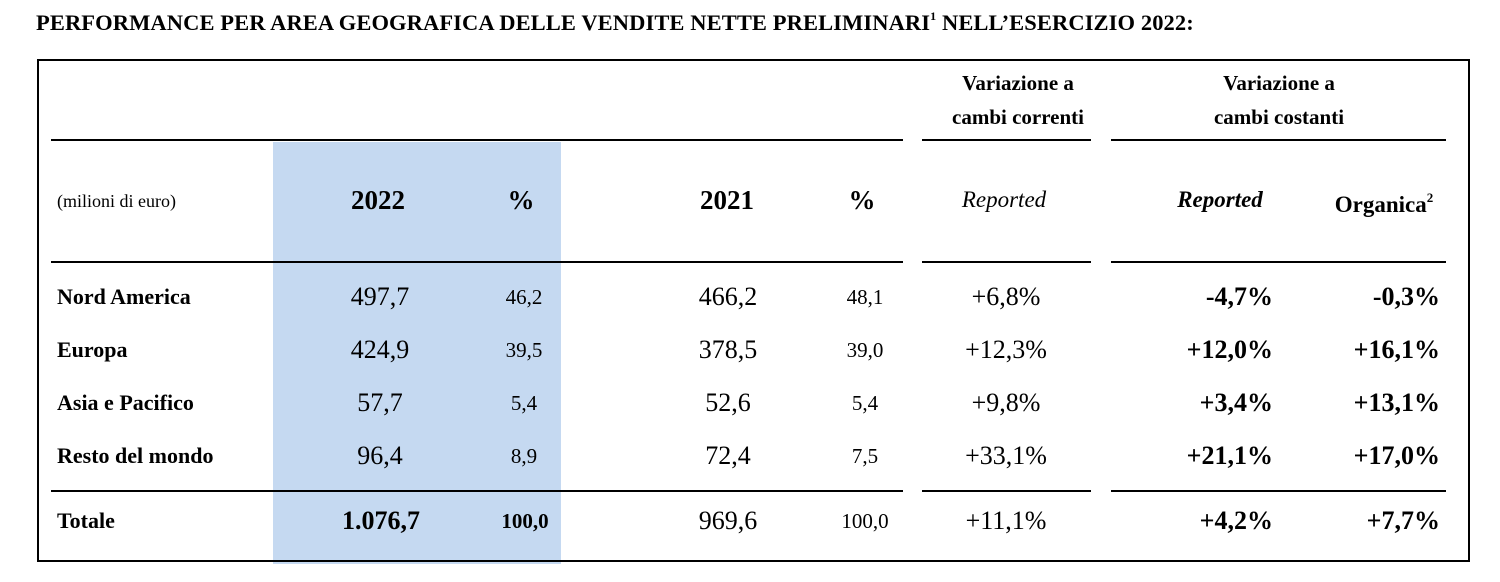  What do you see at coordinates (135, 455) in the screenshot?
I see `row-label-resto-del-mondo: Resto del mondo` at bounding box center [135, 455].